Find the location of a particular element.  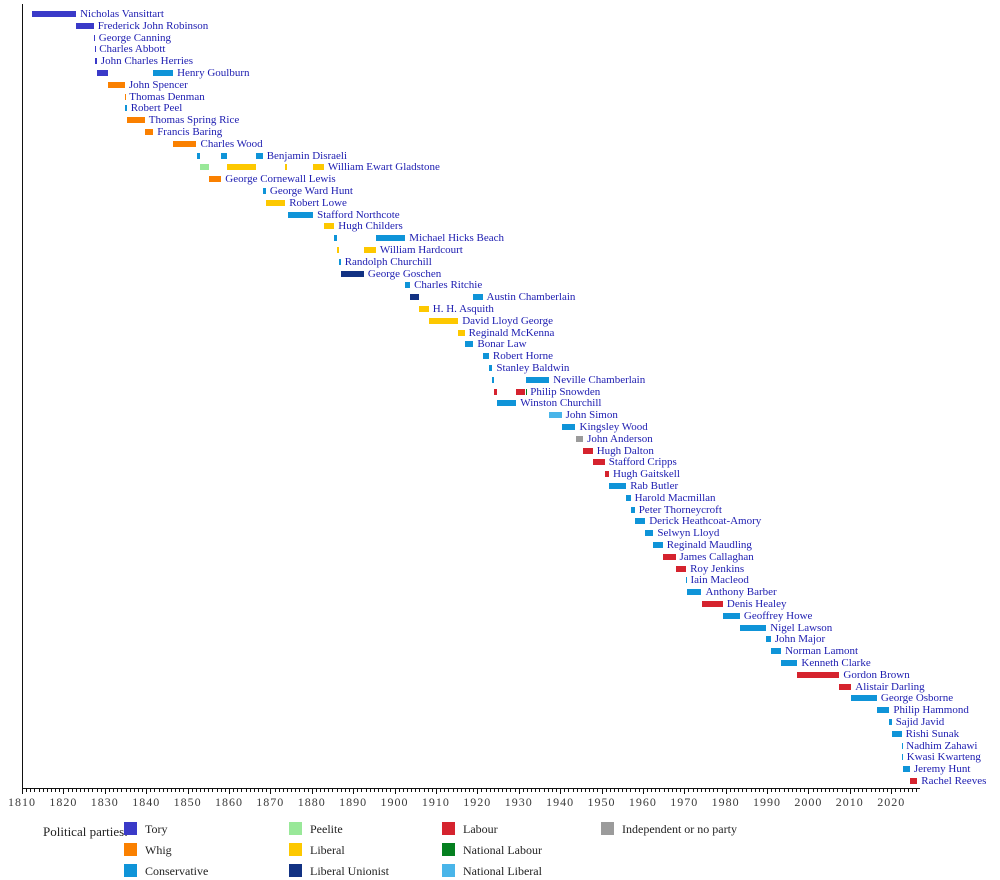

legend-swatch-national_labour is located at coordinates (448, 849).